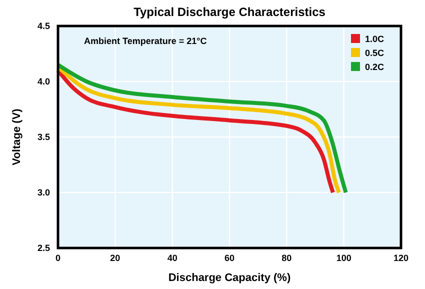 The width and height of the screenshot is (425, 289). Describe the element at coordinates (115, 258) in the screenshot. I see `x-tick-label: 20` at that location.